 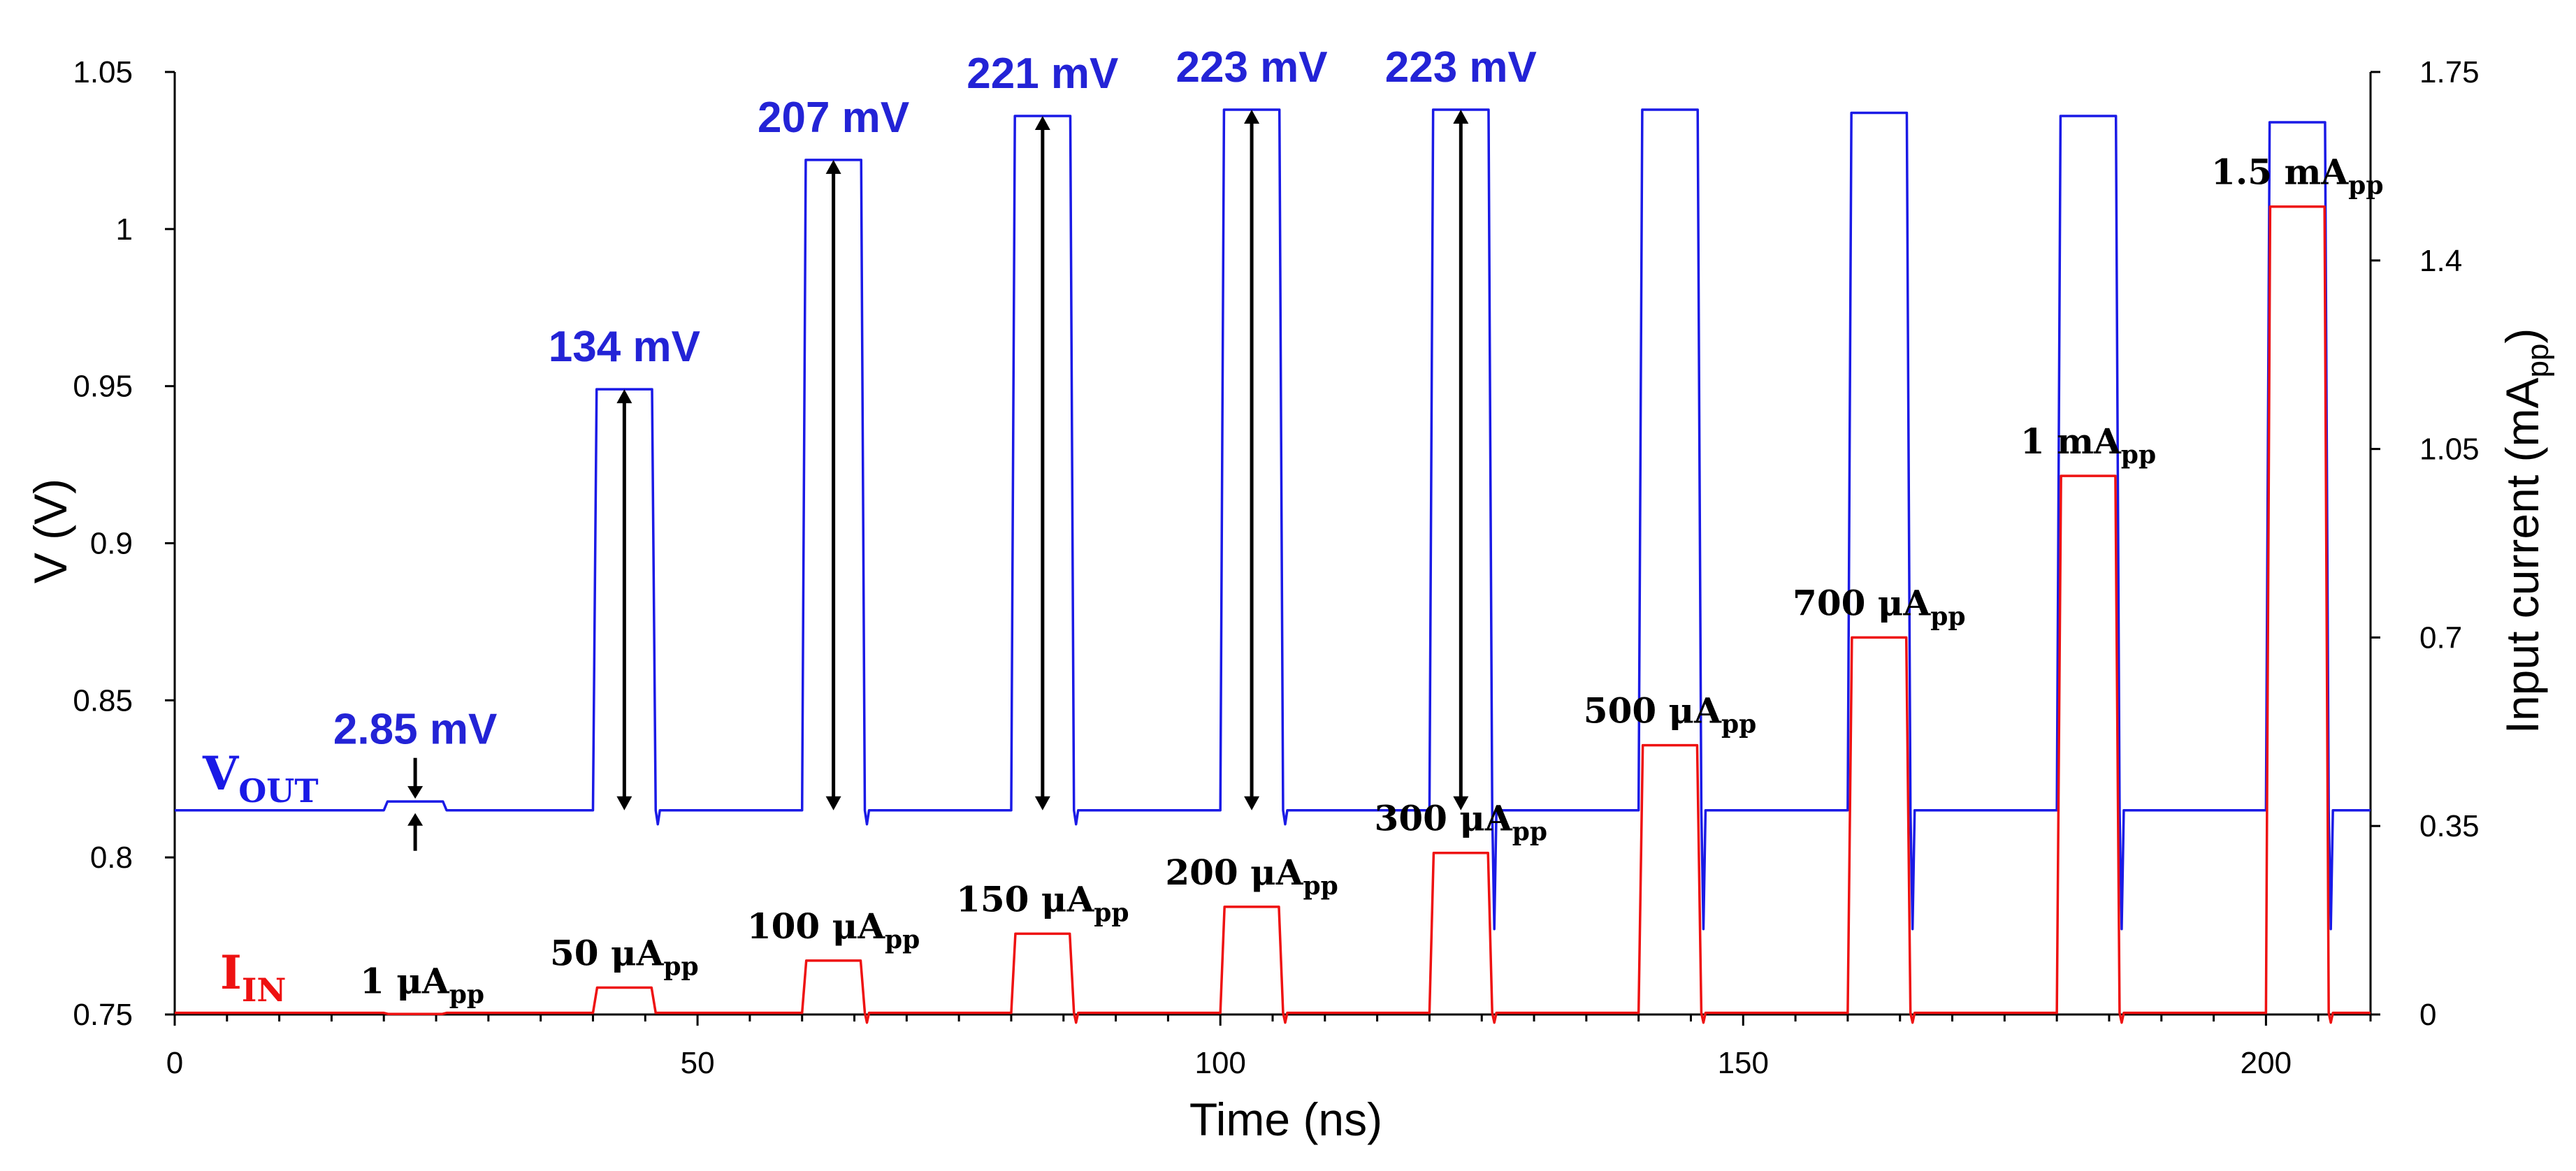 I want to click on series-name-label: VOUT, so click(x=260, y=778).